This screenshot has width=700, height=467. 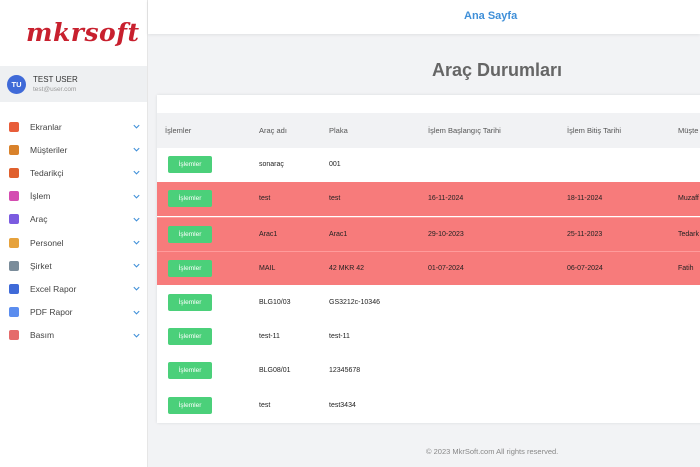 I want to click on sidebar-item-0: Ekranlar, so click(x=73, y=126).